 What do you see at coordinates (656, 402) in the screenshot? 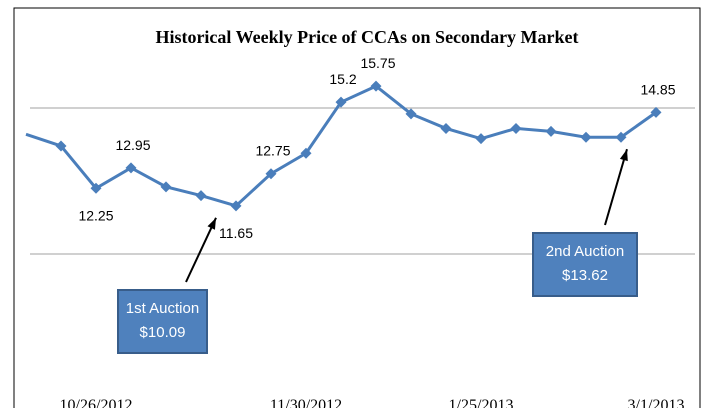
I see `x-tick-label: 3/1/2013` at bounding box center [656, 402].